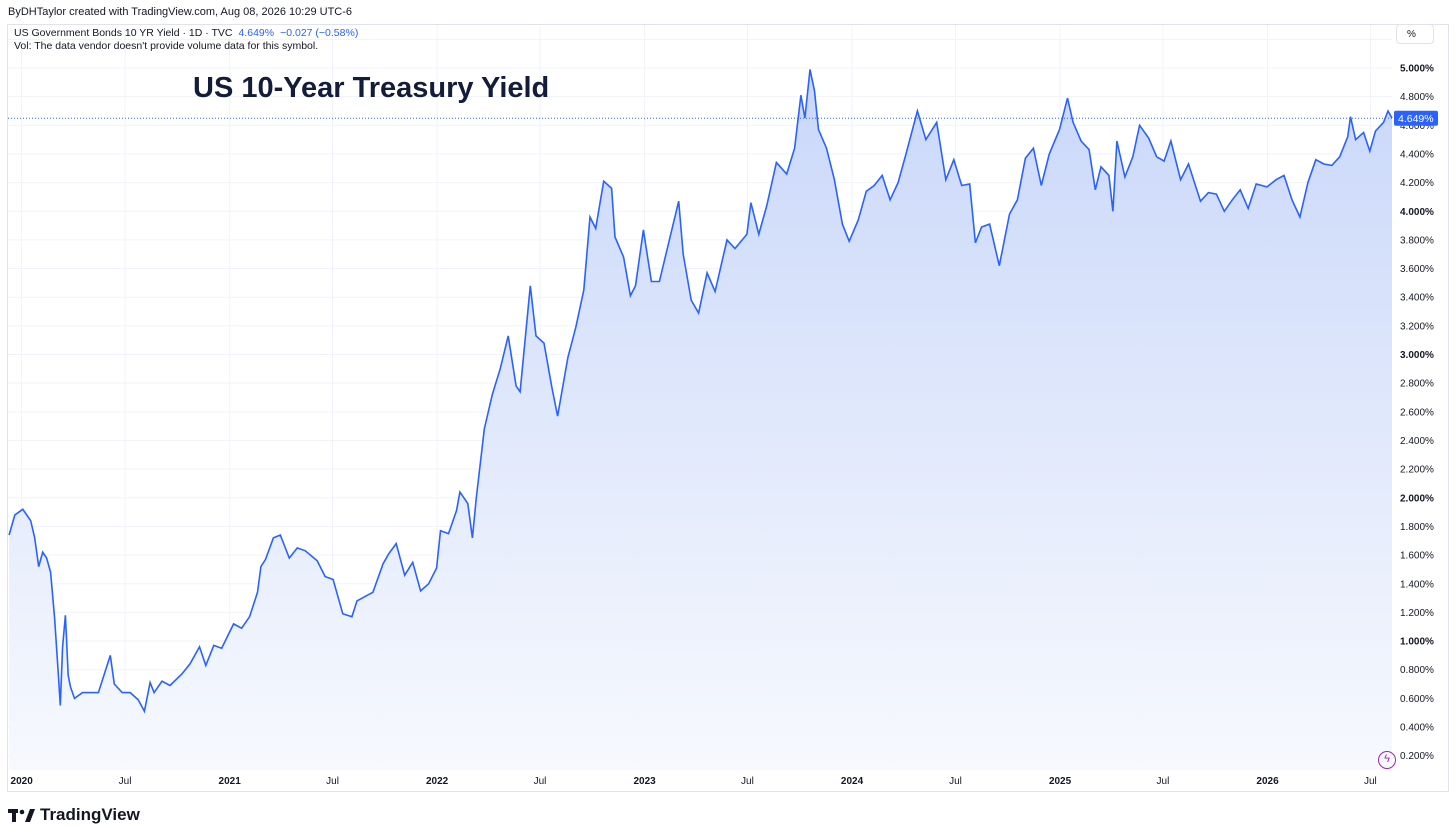 This screenshot has height=838, width=1456. I want to click on y-tick-label: 1.600%, so click(1417, 556).